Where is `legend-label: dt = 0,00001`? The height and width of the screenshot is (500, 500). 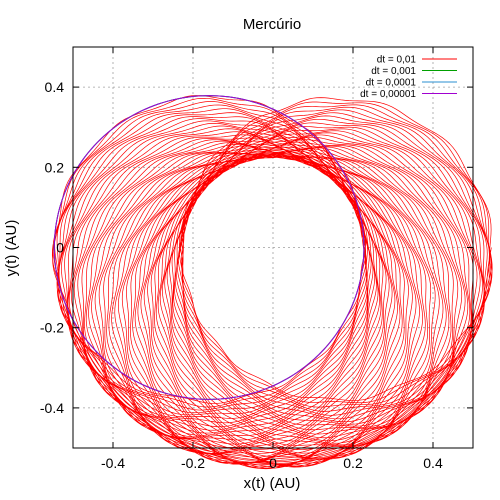 legend-label: dt = 0,00001 is located at coordinates (388, 94).